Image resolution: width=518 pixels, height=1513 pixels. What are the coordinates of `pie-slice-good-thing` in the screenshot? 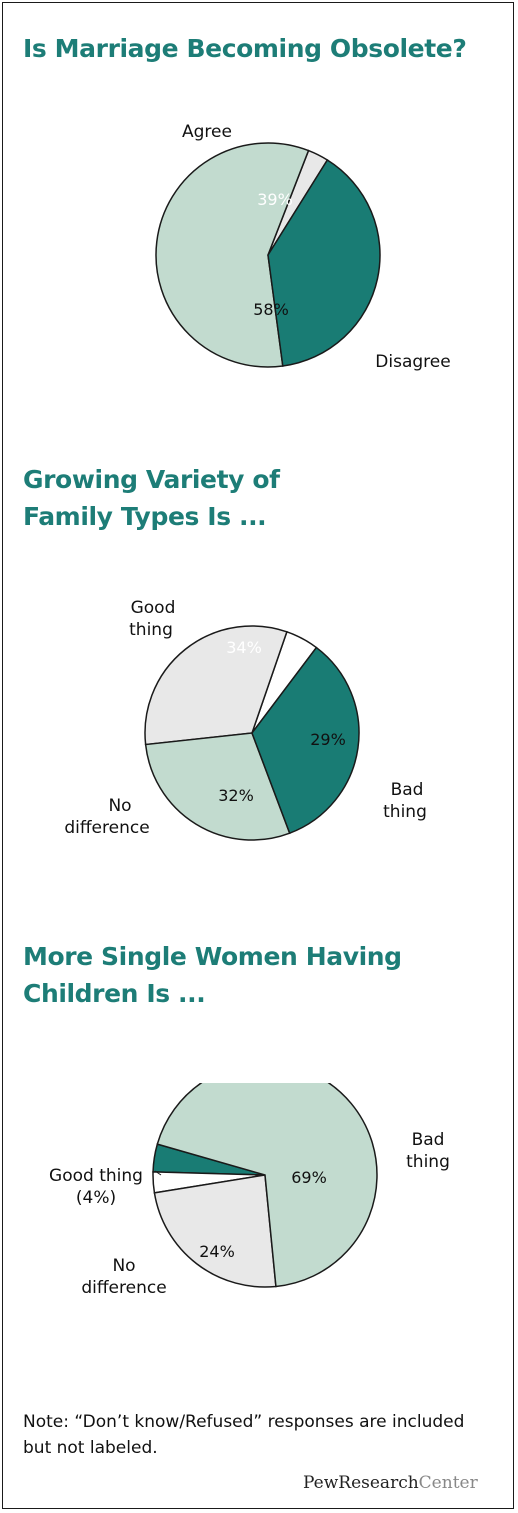 It's located at (305, 740).